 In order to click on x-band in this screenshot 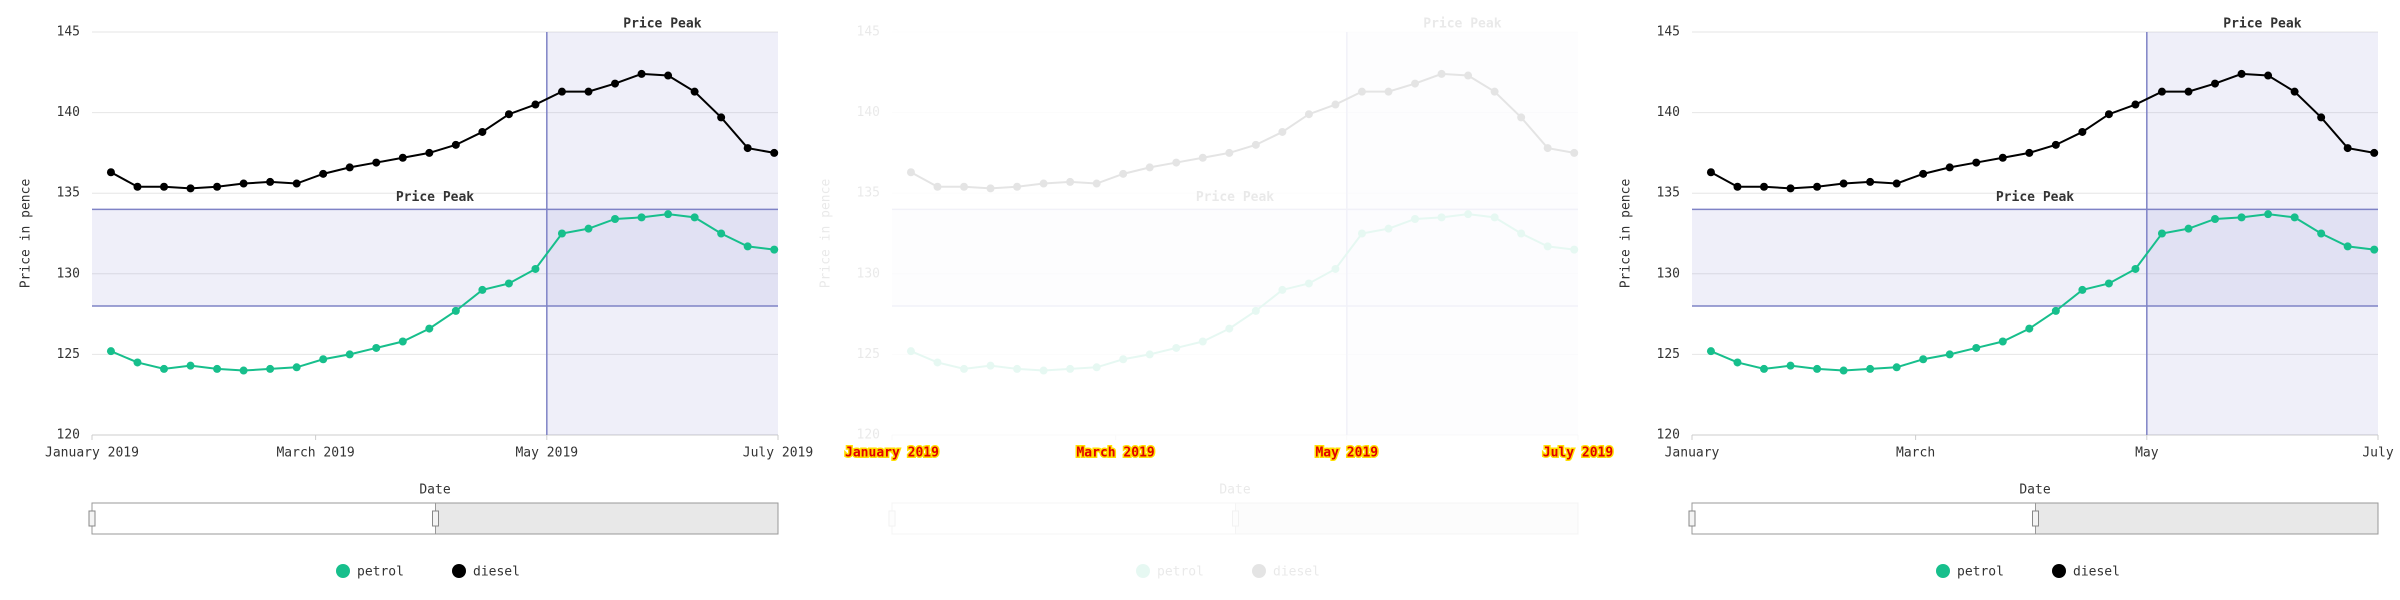, I will do `click(662, 233)`.